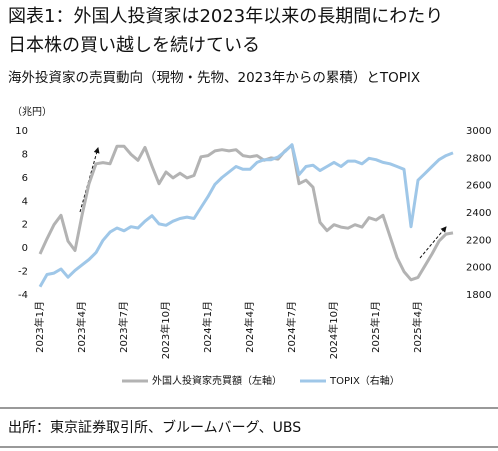  I want to click on chart-title: 日本株の買い越しを続けている, so click(134, 45).